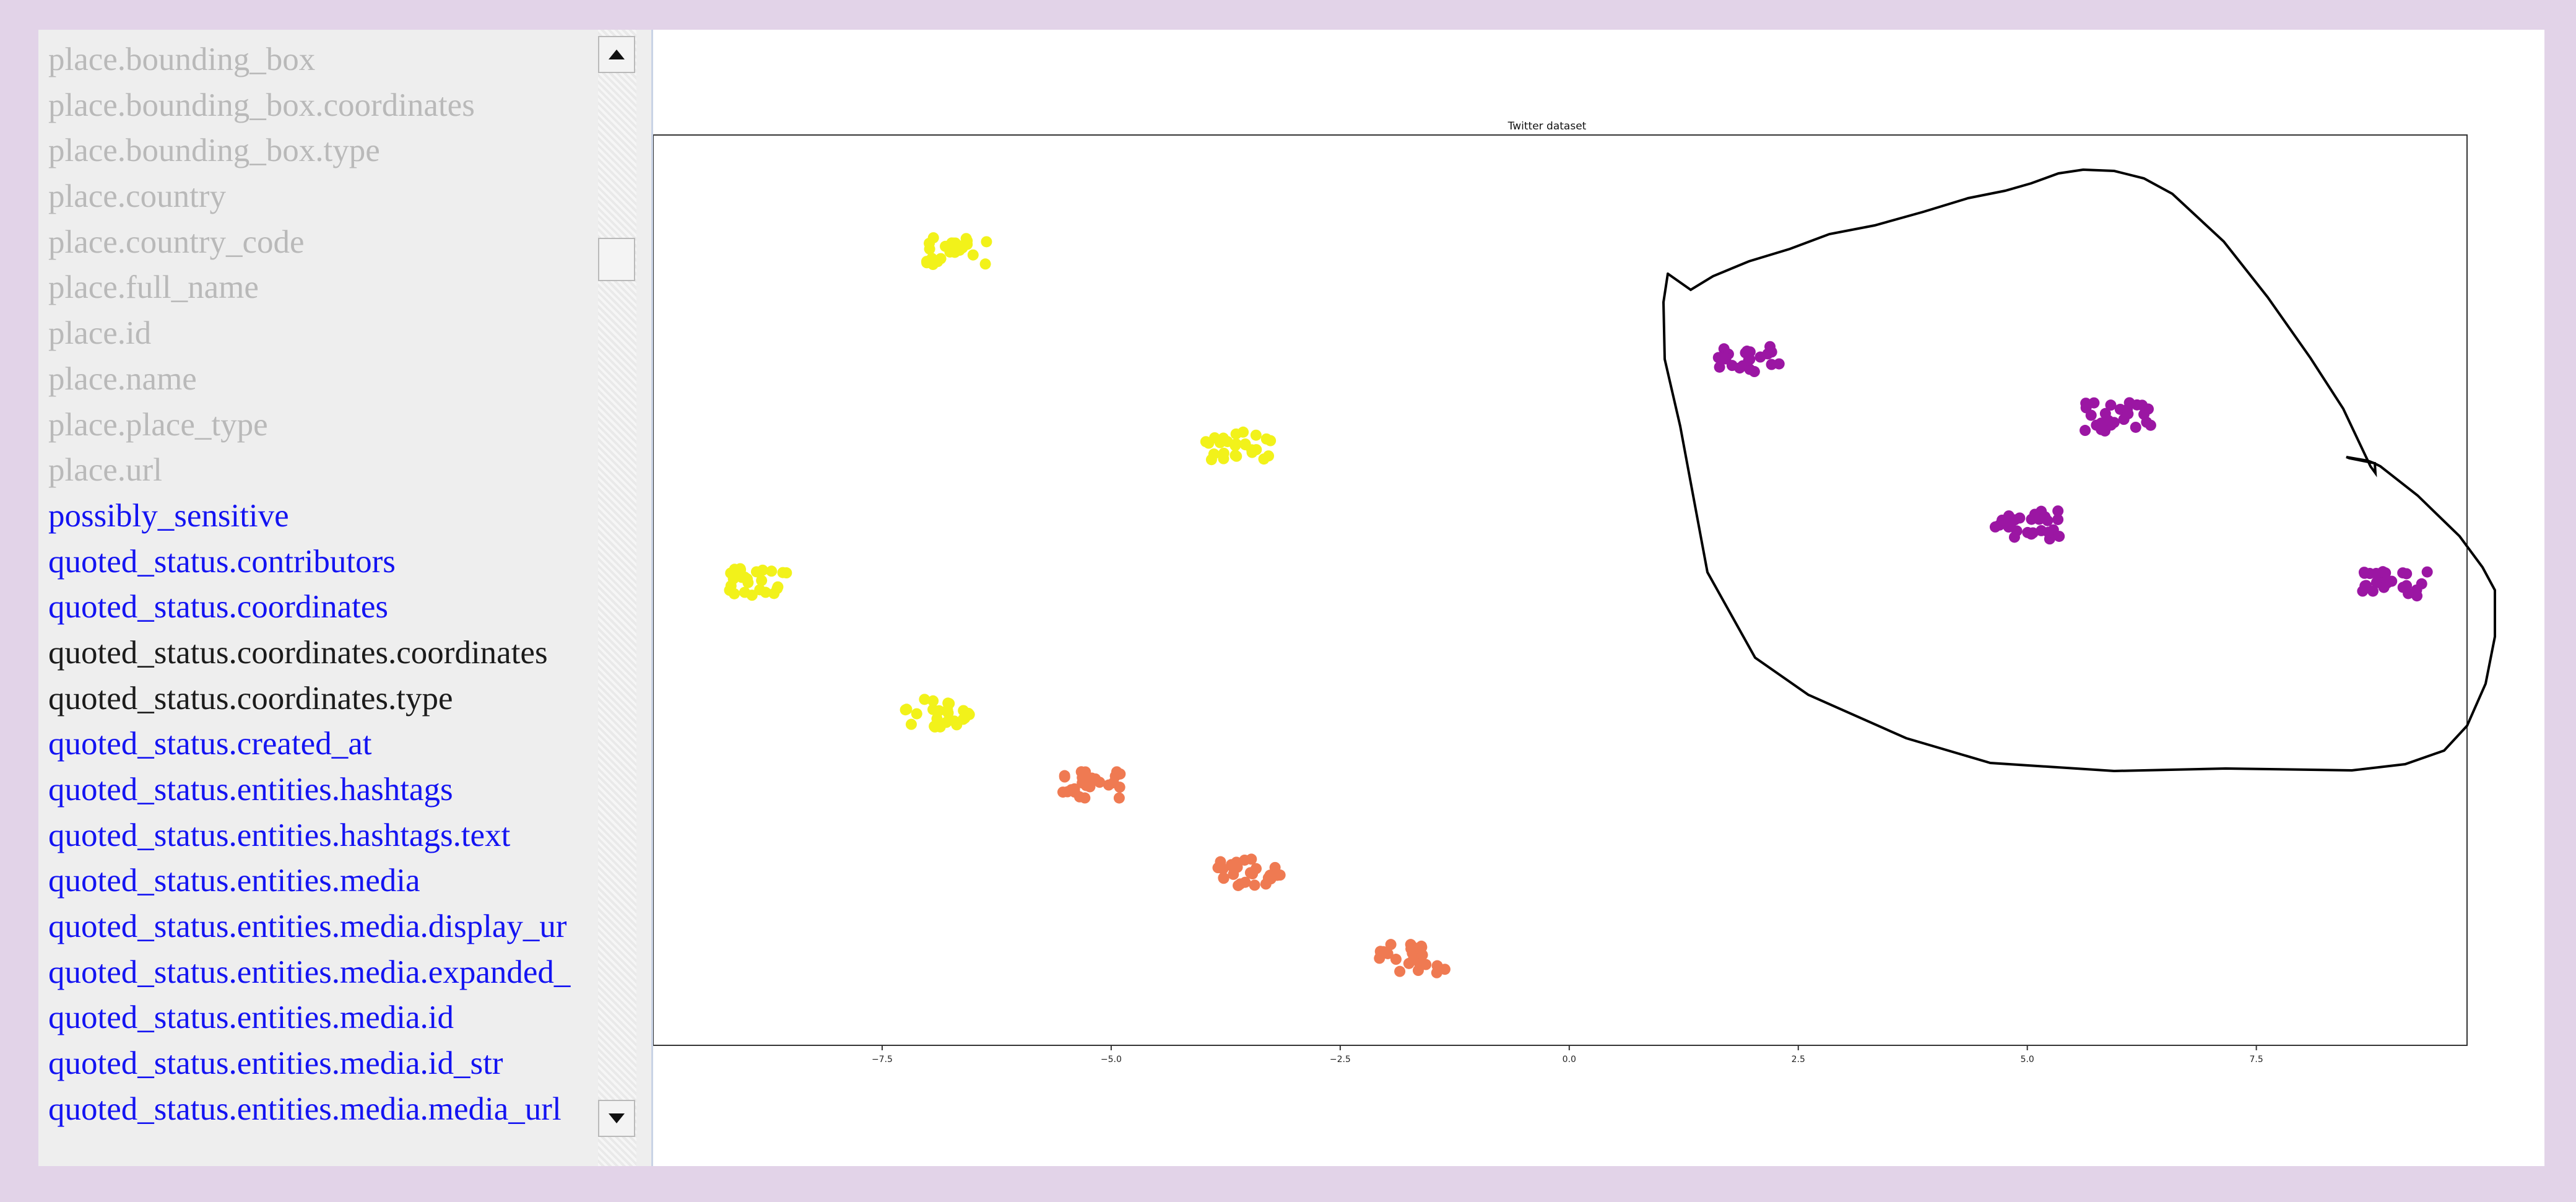 Image resolution: width=2576 pixels, height=1202 pixels. I want to click on list-item: quoted_status.entities.media.media_url, so click(305, 1109).